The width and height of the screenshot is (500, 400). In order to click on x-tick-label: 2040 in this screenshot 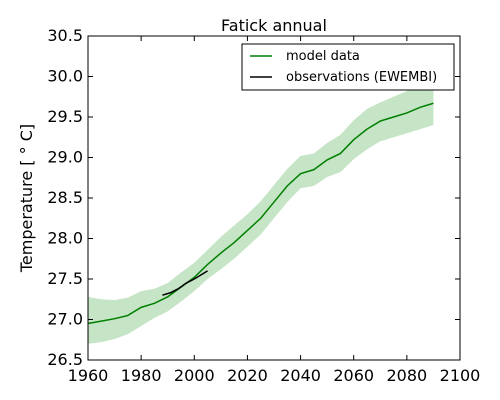, I will do `click(300, 375)`.